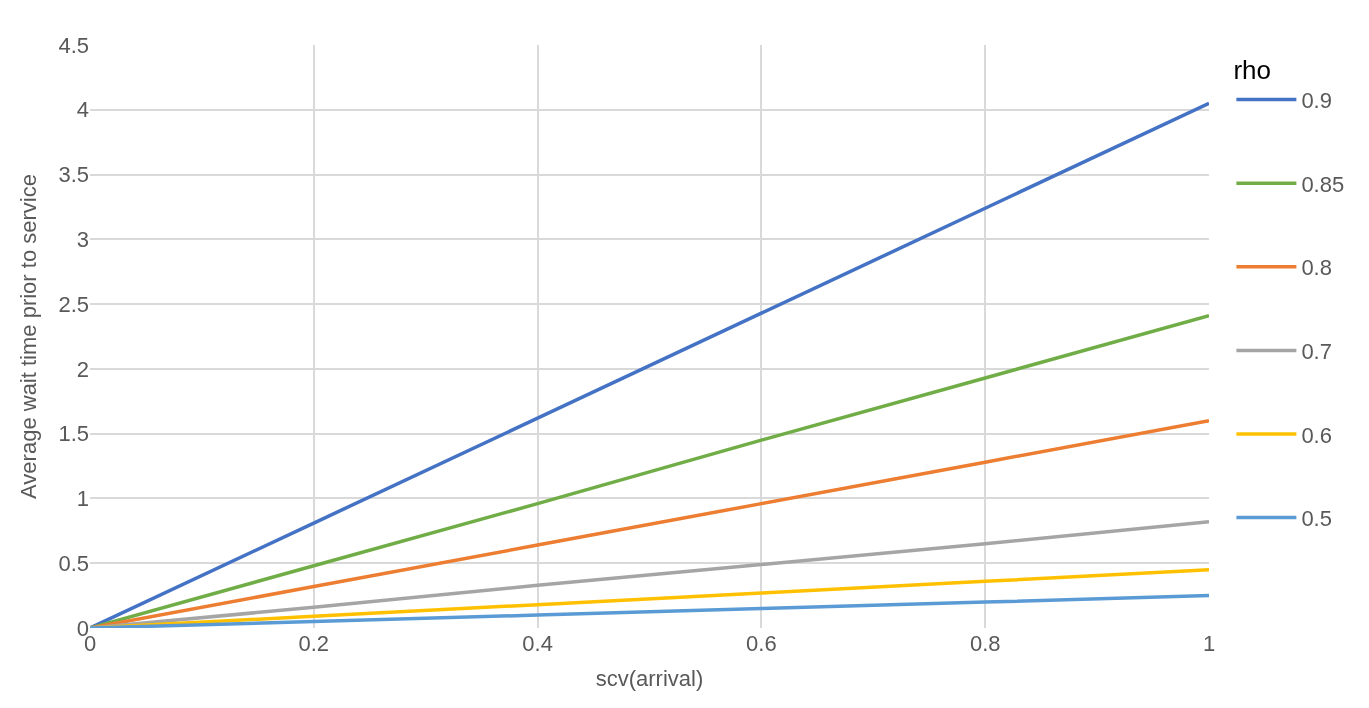 The image size is (1369, 708). Describe the element at coordinates (82, 499) in the screenshot. I see `y-tick-label: 1` at that location.